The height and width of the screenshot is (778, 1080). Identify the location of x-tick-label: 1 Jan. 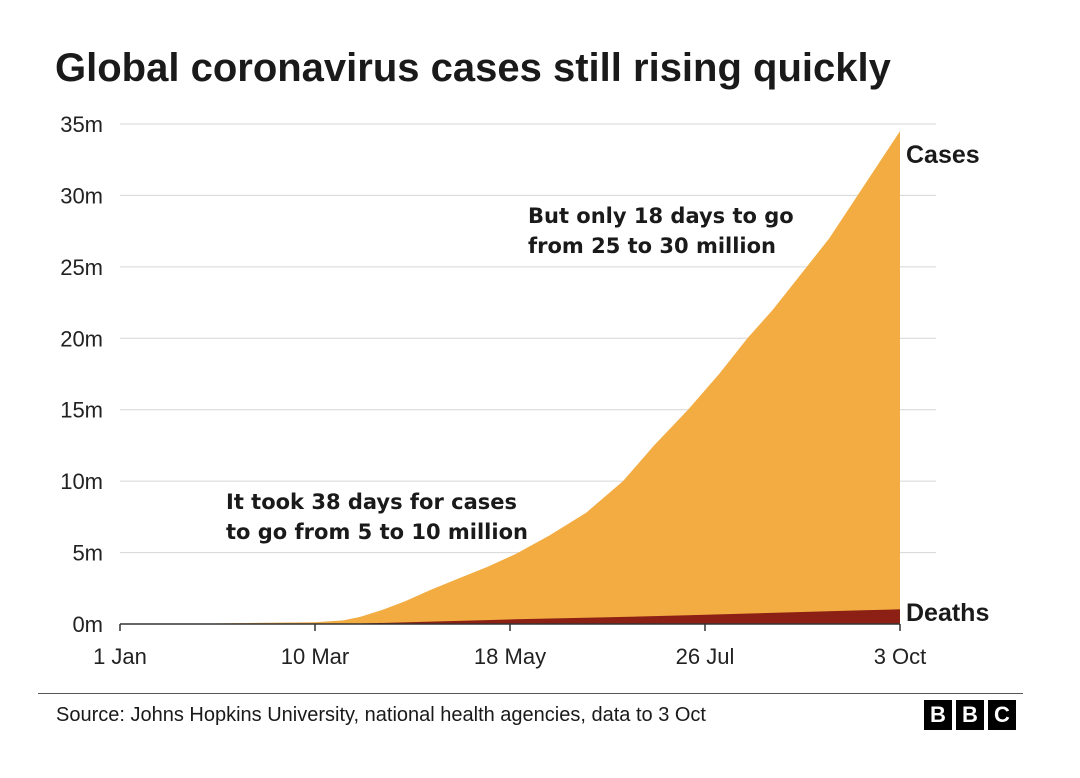
(120, 656).